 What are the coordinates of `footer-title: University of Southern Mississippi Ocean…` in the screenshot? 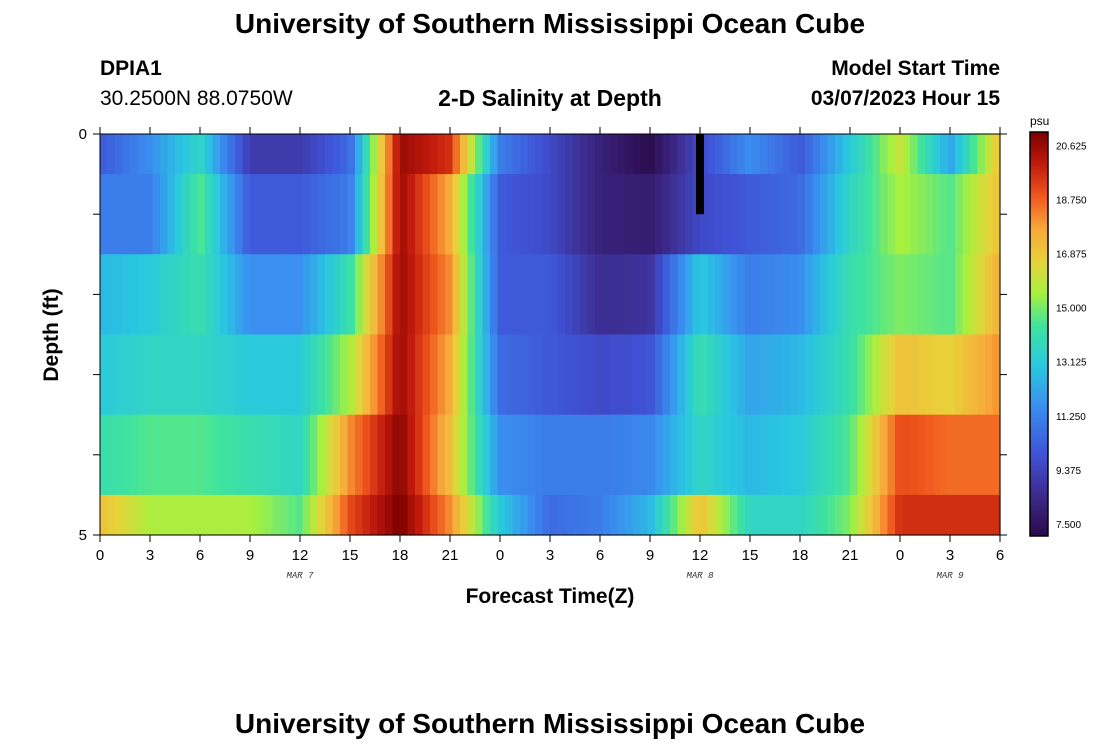 It's located at (550, 723).